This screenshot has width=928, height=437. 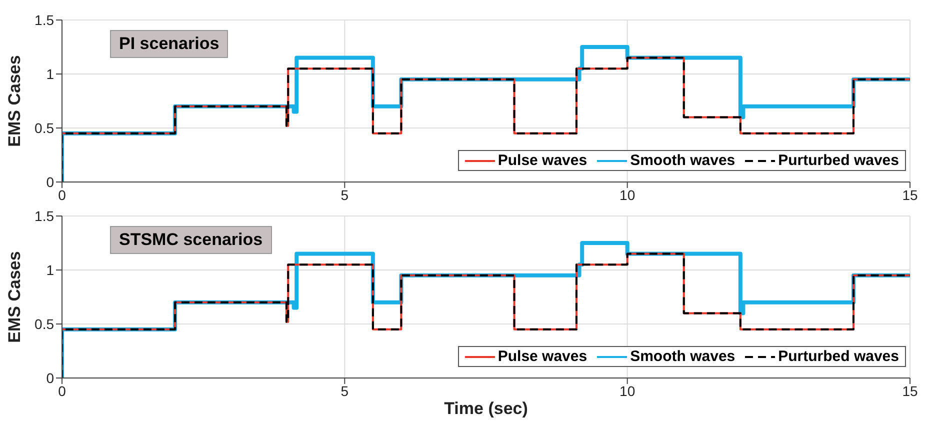 What do you see at coordinates (169, 44) in the screenshot?
I see `text: PI scenarios` at bounding box center [169, 44].